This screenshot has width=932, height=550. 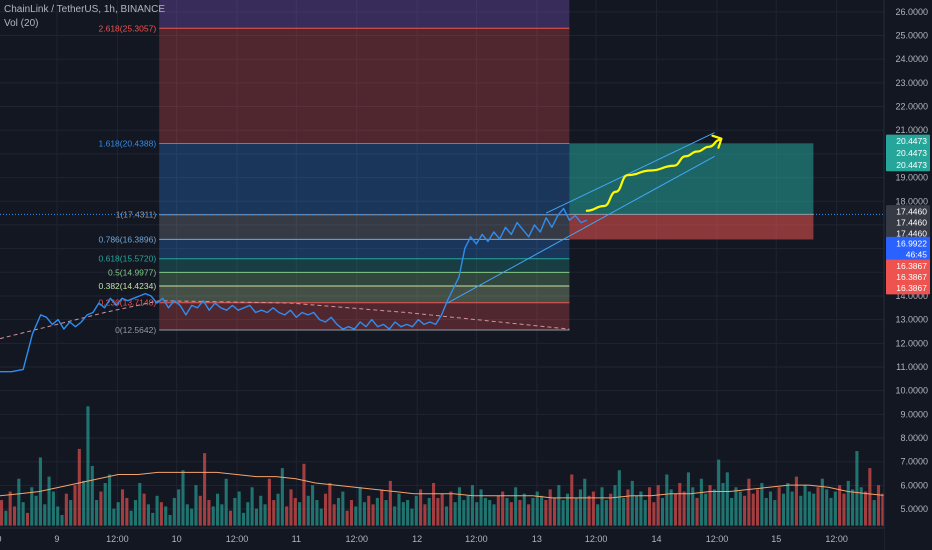 What do you see at coordinates (296, 539) in the screenshot?
I see `time-tick-label: 11` at bounding box center [296, 539].